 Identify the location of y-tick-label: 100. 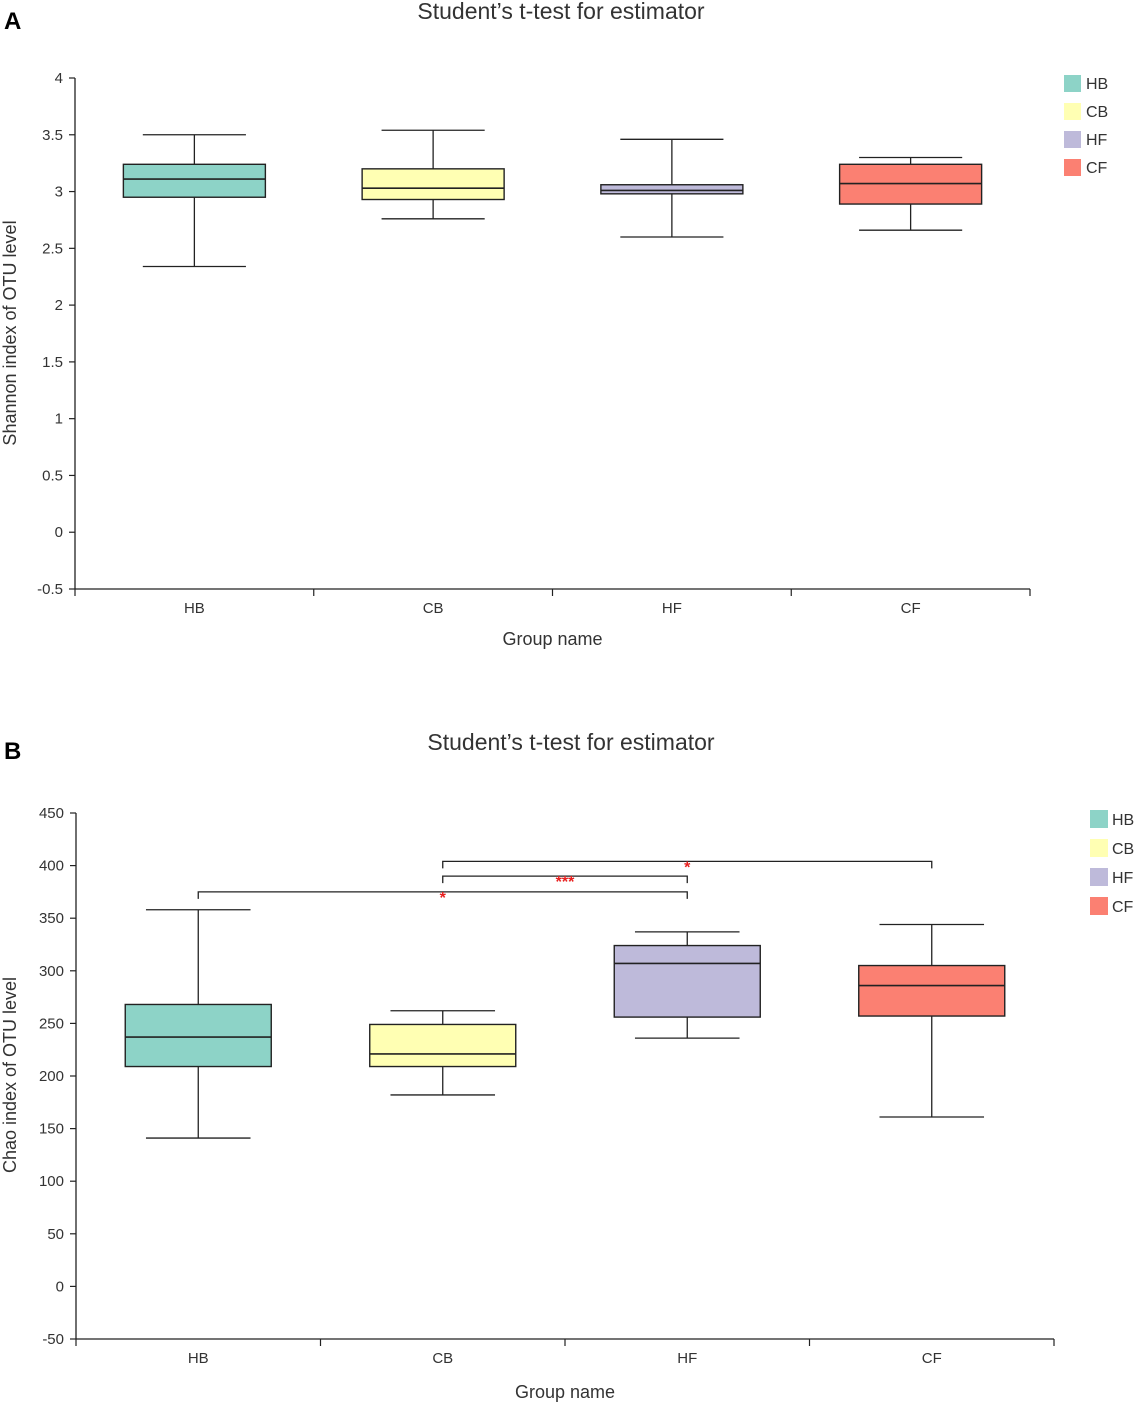
(51, 1181).